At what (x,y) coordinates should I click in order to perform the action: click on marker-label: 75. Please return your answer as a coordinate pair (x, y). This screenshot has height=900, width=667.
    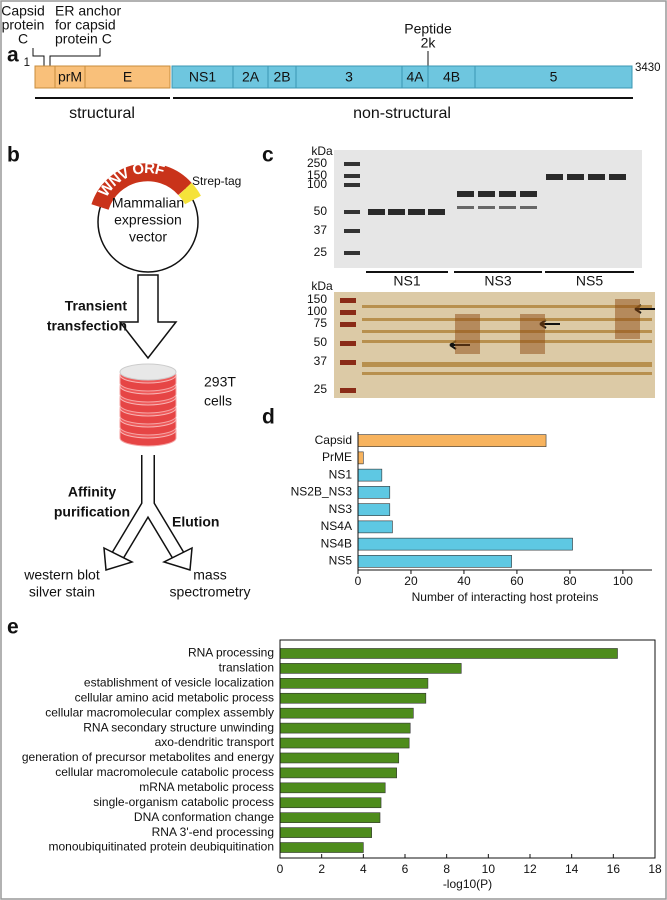
    Looking at the image, I should click on (321, 323).